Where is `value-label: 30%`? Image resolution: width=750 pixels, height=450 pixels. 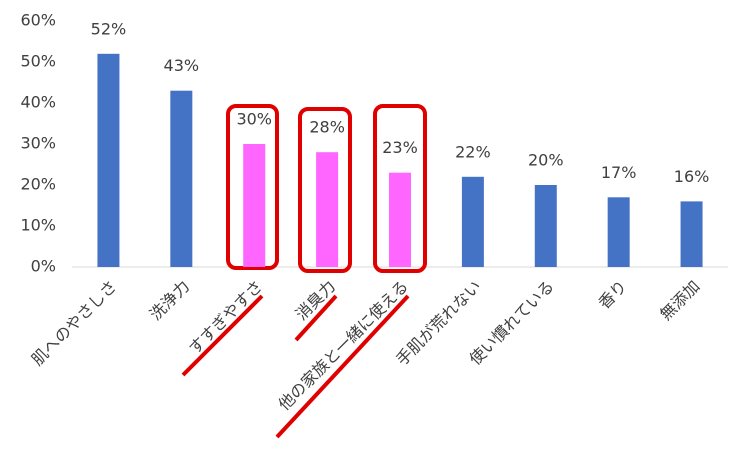
value-label: 30% is located at coordinates (254, 119).